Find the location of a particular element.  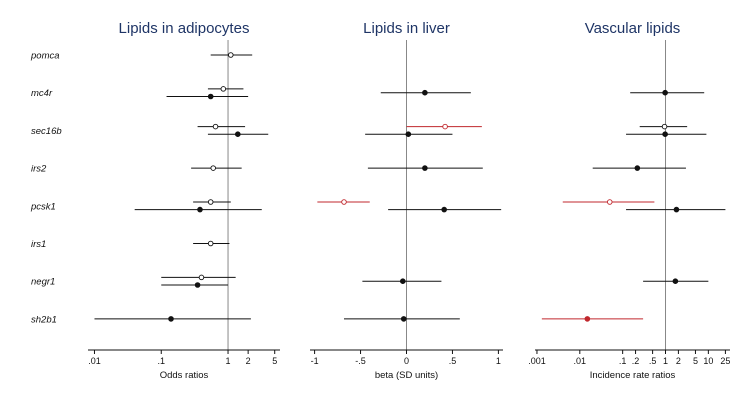

x-tick-label: 10 is located at coordinates (708, 361).